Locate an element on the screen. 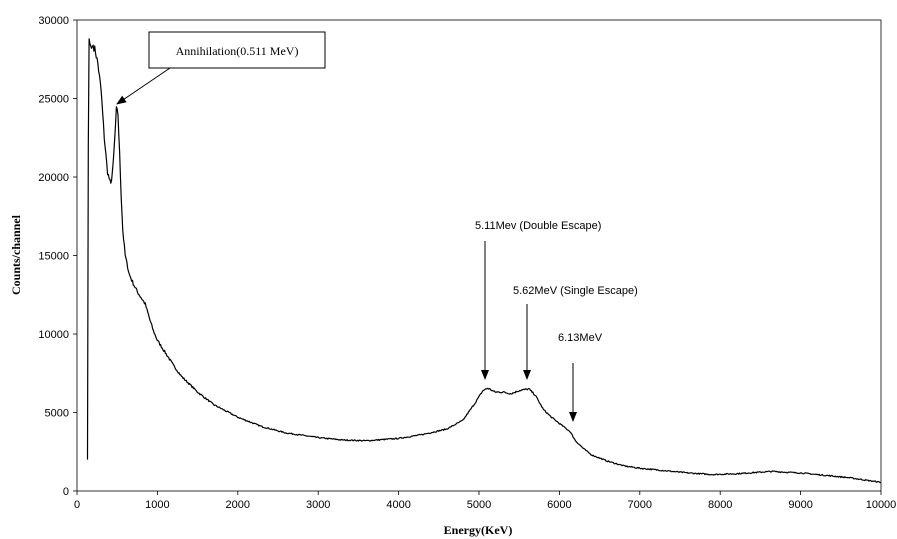 This screenshot has width=897, height=539. y-axis-ticks: 0 5000 10000 15000 20000 25000 30000 is located at coordinates (57, 256).